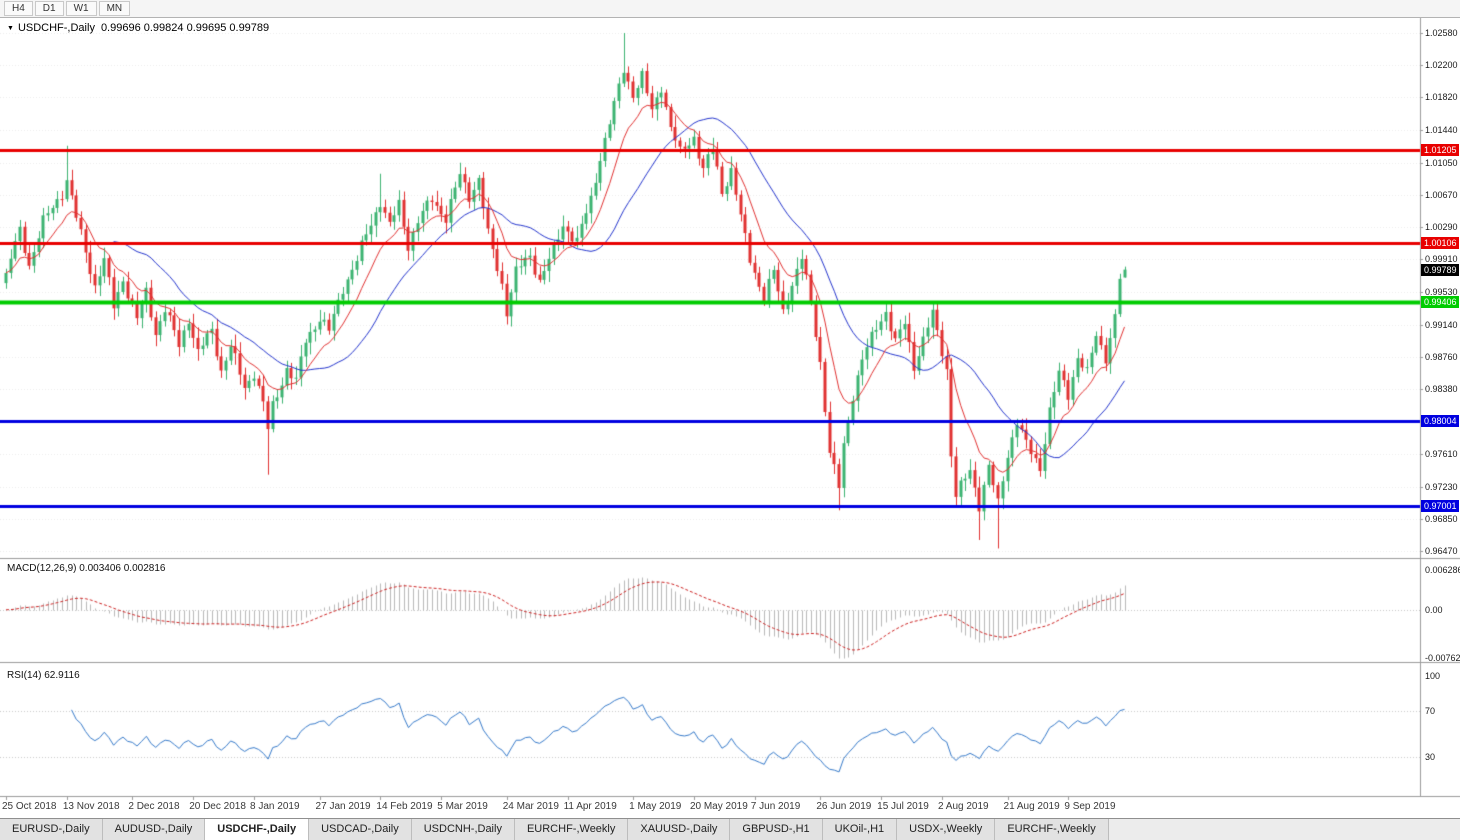 The image size is (1460, 840). I want to click on macd-axis-label: 0.00, so click(1434, 609).